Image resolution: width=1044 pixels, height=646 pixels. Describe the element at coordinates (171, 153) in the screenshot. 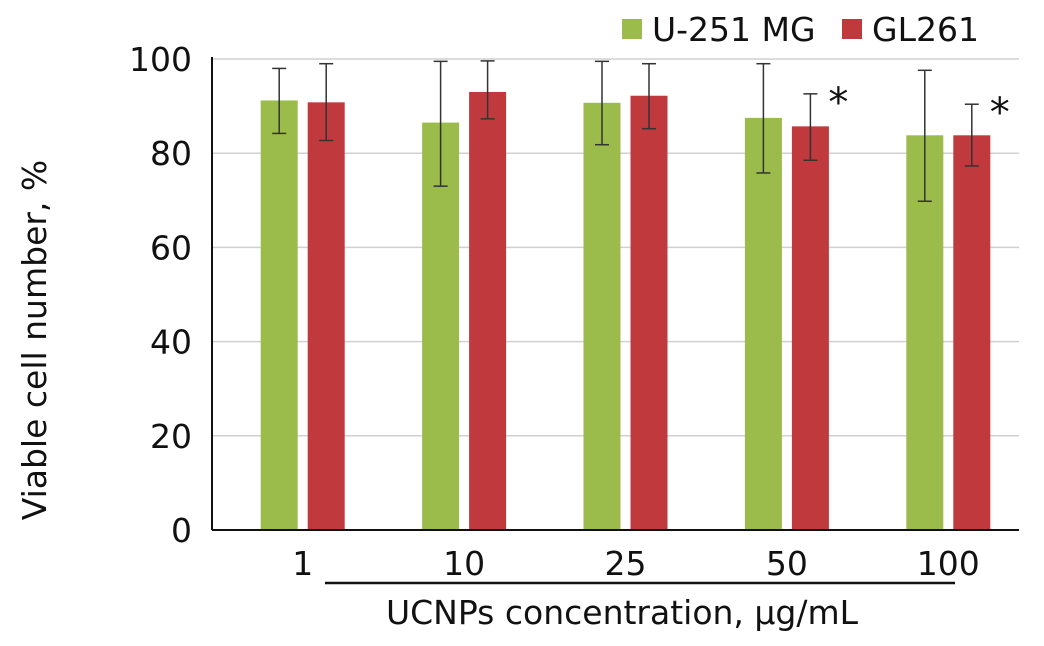

I see `y-tick-label: 80` at that location.